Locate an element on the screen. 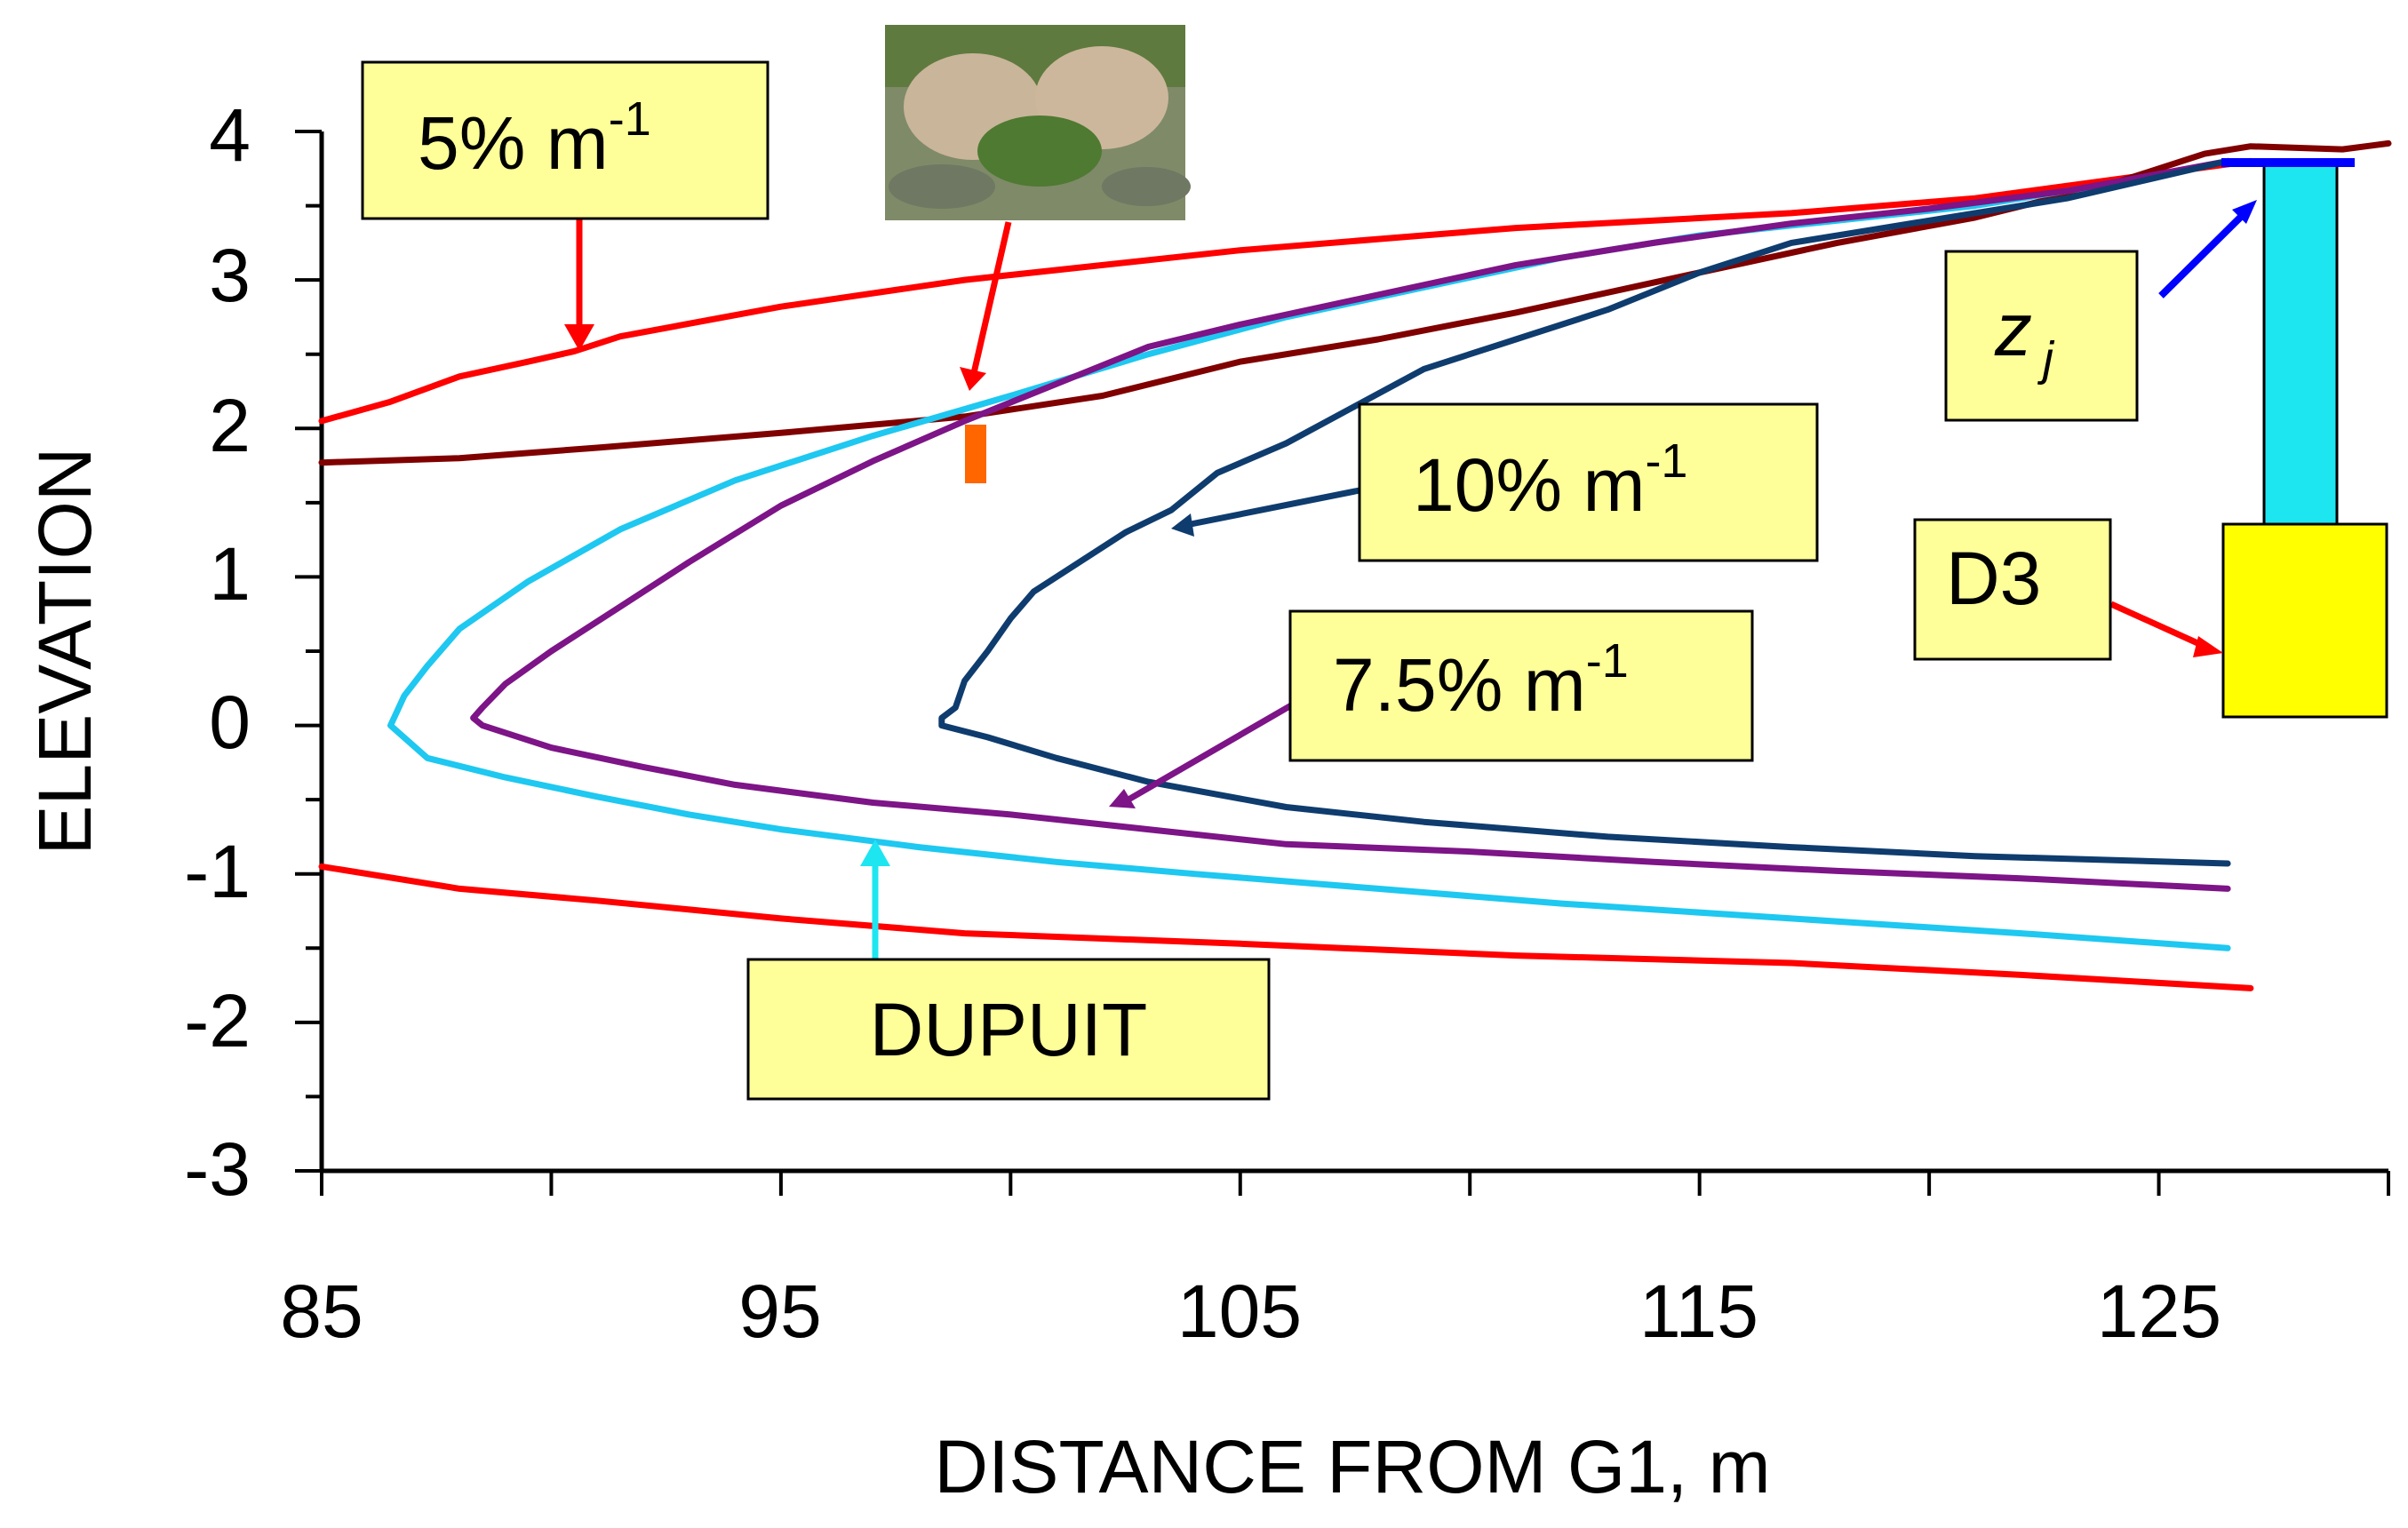 This screenshot has width=2408, height=1528. arrow-d3-head is located at coordinates (2208, 646).